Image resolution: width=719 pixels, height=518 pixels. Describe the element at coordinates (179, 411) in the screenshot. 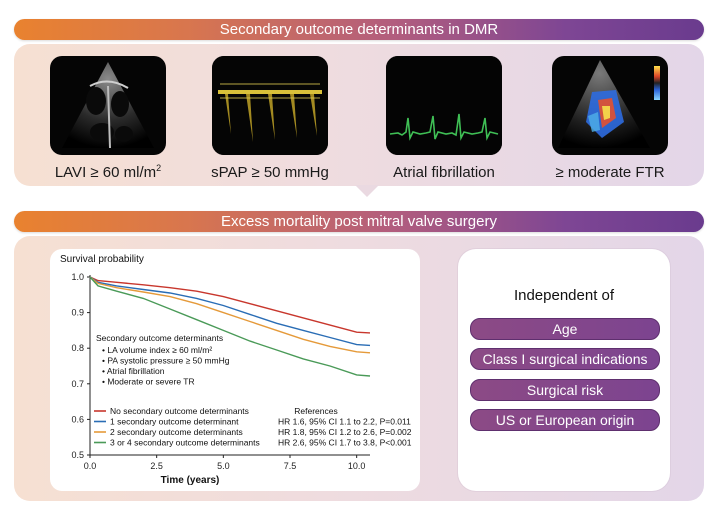

I see `legend-label-0: No secondary outcome determinants` at that location.